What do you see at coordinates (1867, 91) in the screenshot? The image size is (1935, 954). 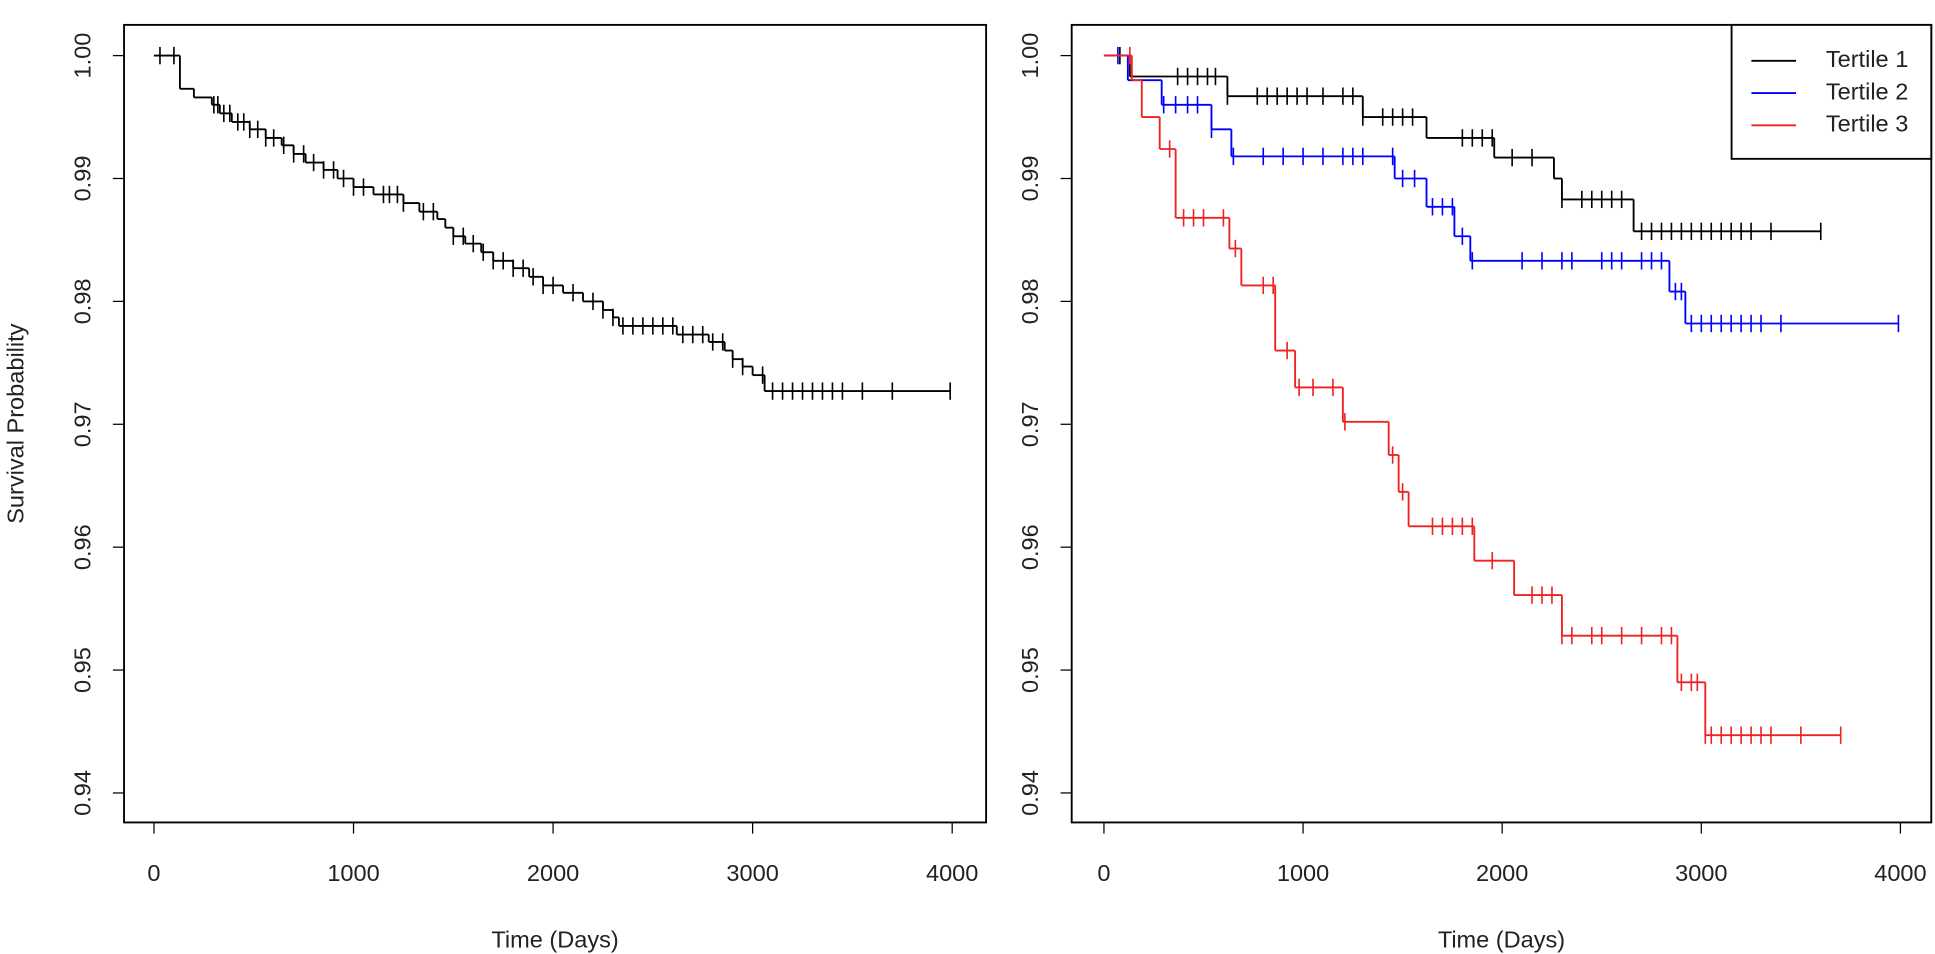 I see `legend-label: Tertile 2` at bounding box center [1867, 91].